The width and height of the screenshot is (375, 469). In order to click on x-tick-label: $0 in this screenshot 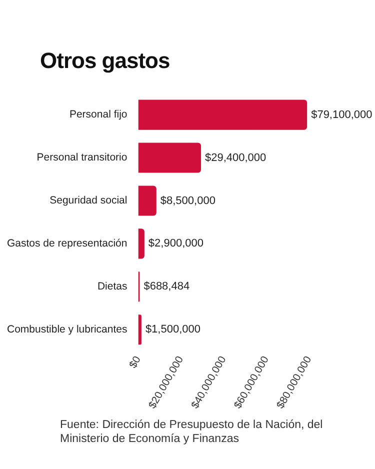, I will do `click(135, 362)`.